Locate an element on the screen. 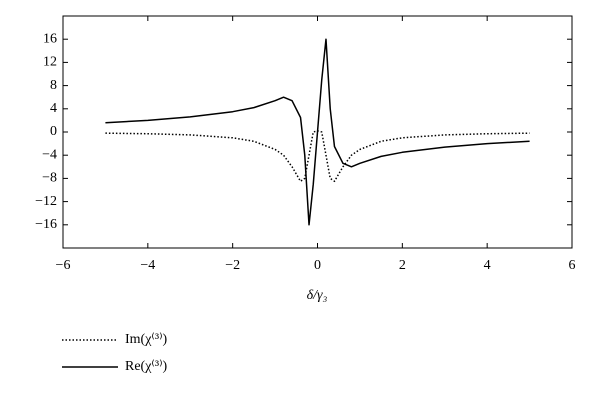 The image size is (600, 400). y-tick-label: −12 is located at coordinates (46, 201).